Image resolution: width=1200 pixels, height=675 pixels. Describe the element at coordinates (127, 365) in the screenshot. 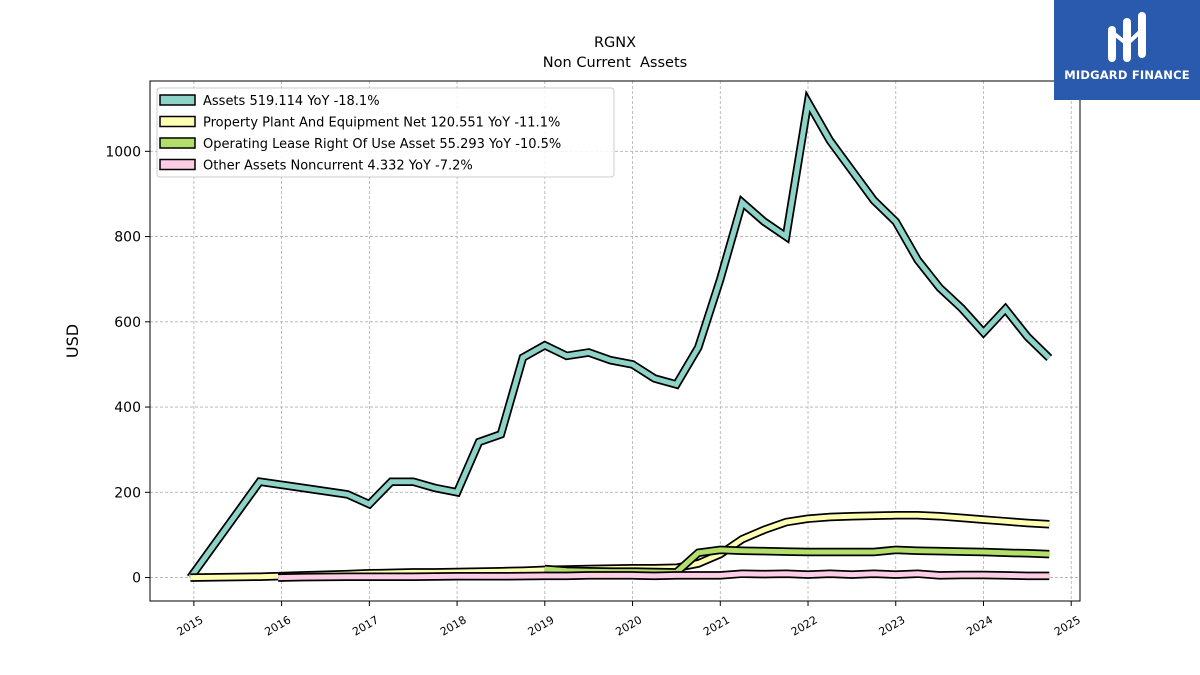

I see `y-axis-ticks: 0 200 400 600 800 1000` at that location.